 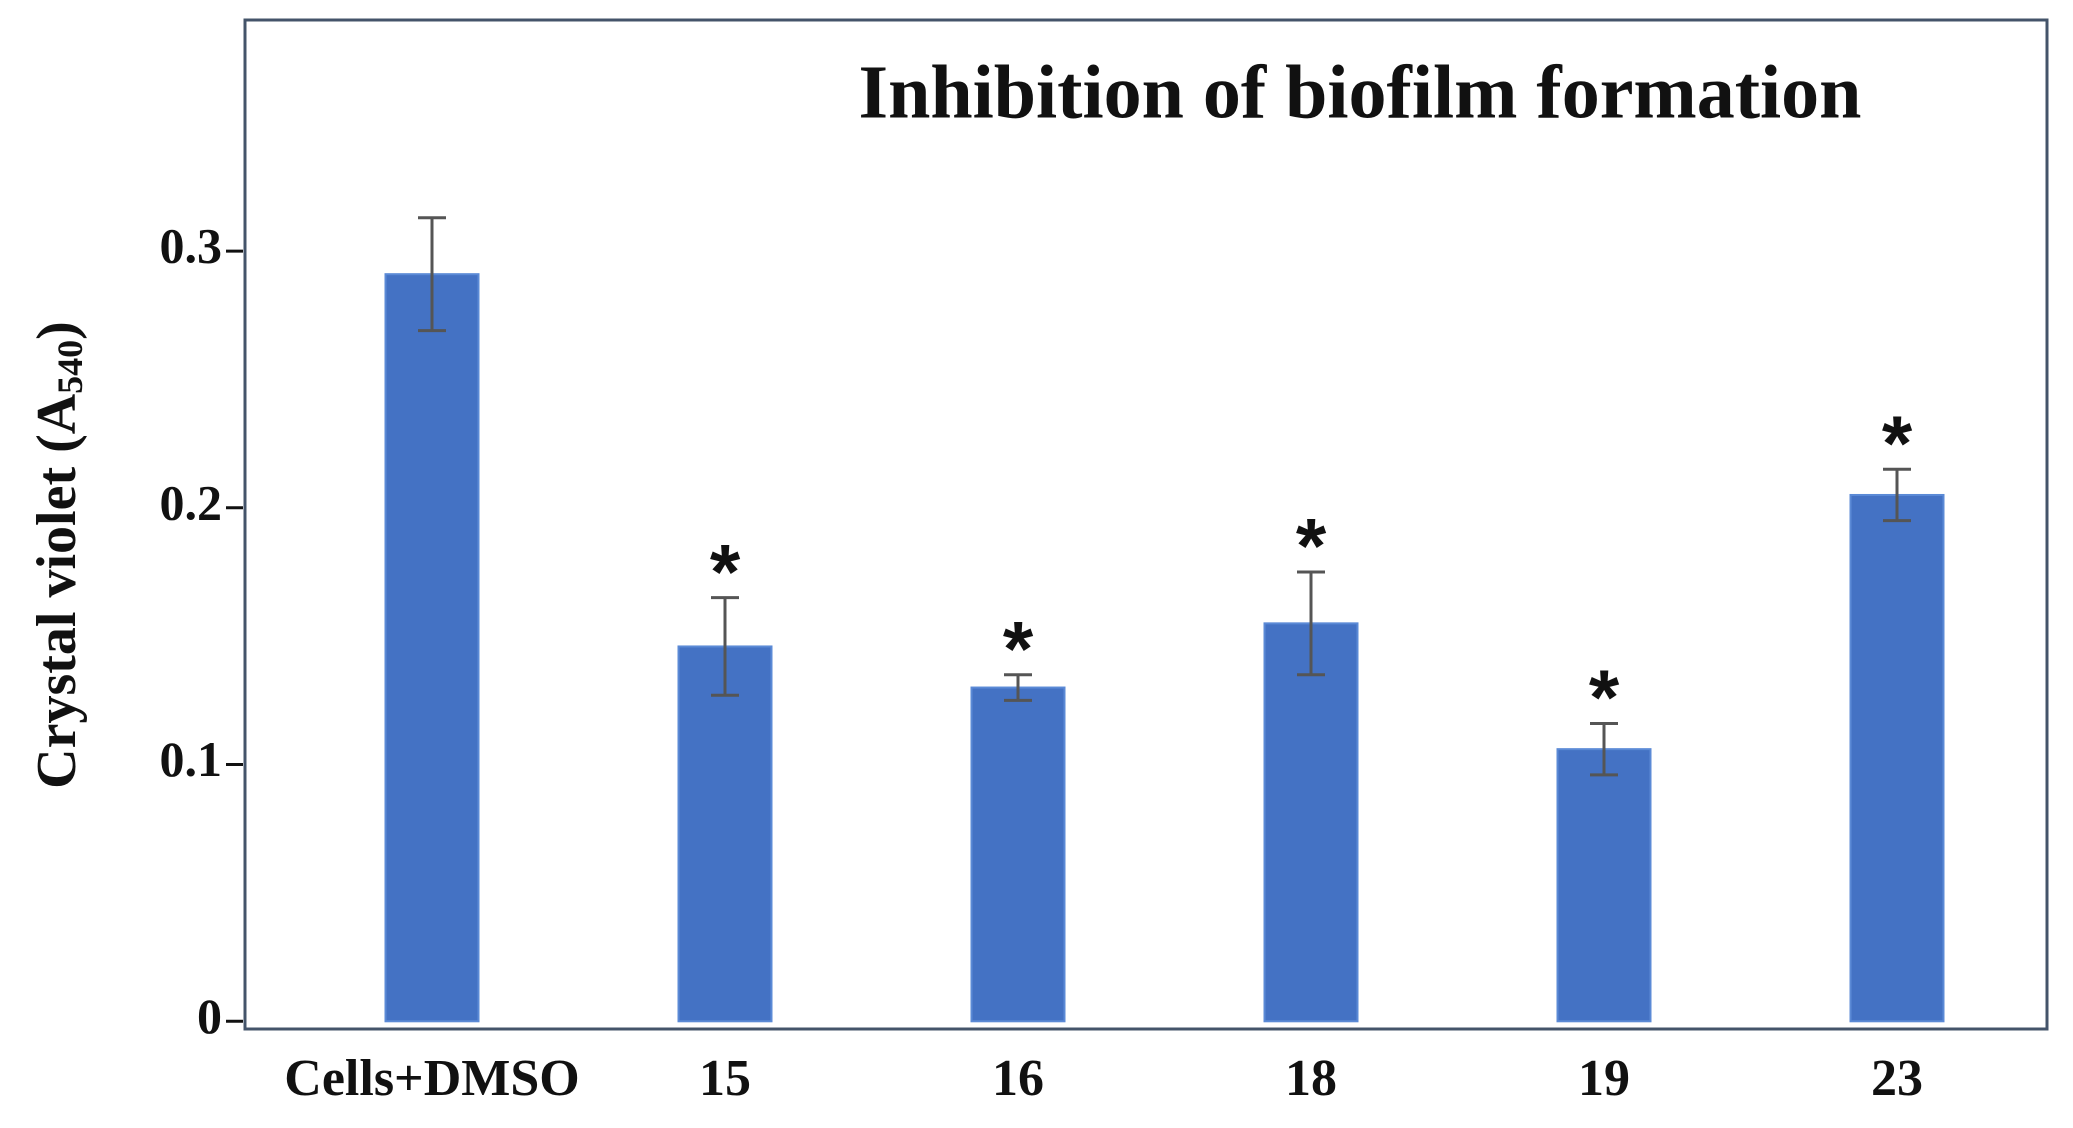 I want to click on x-tick-label: Cells+DMSO, so click(x=431, y=1078).